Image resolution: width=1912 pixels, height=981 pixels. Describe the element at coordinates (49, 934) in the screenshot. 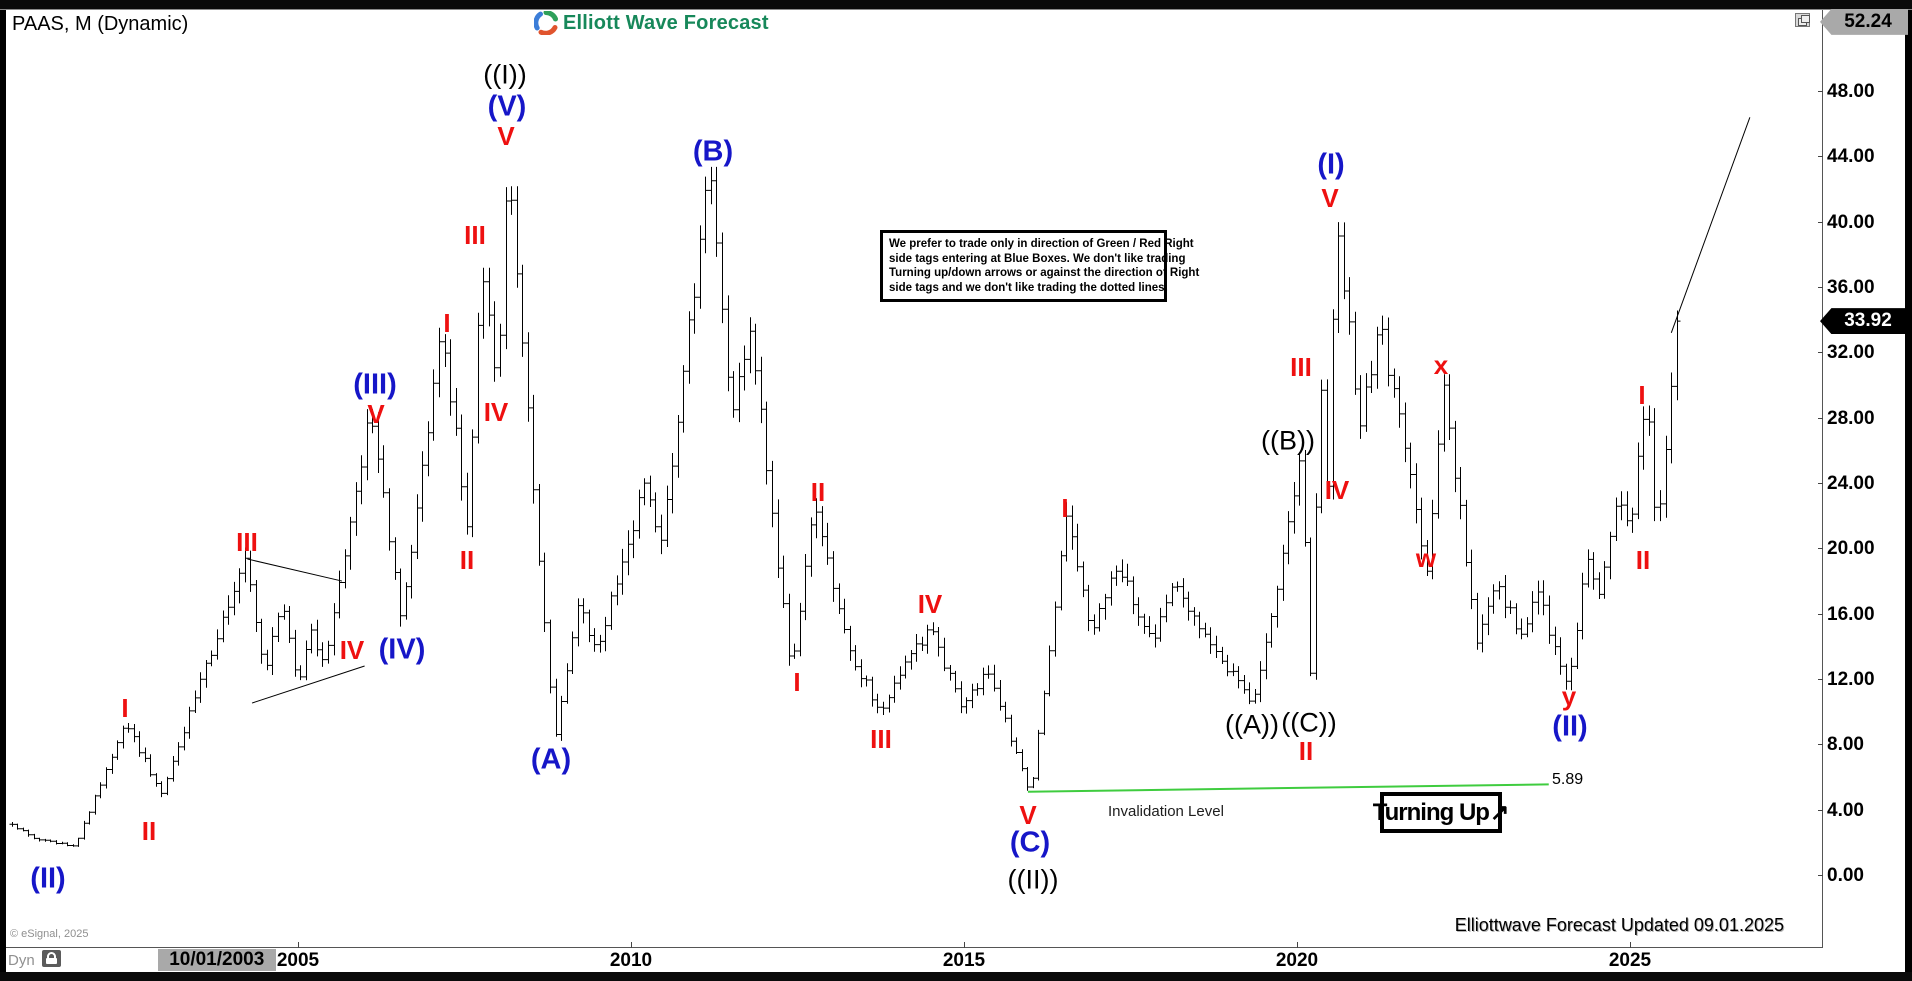

I see `esignal-copyright: © eSignal, 2025` at that location.